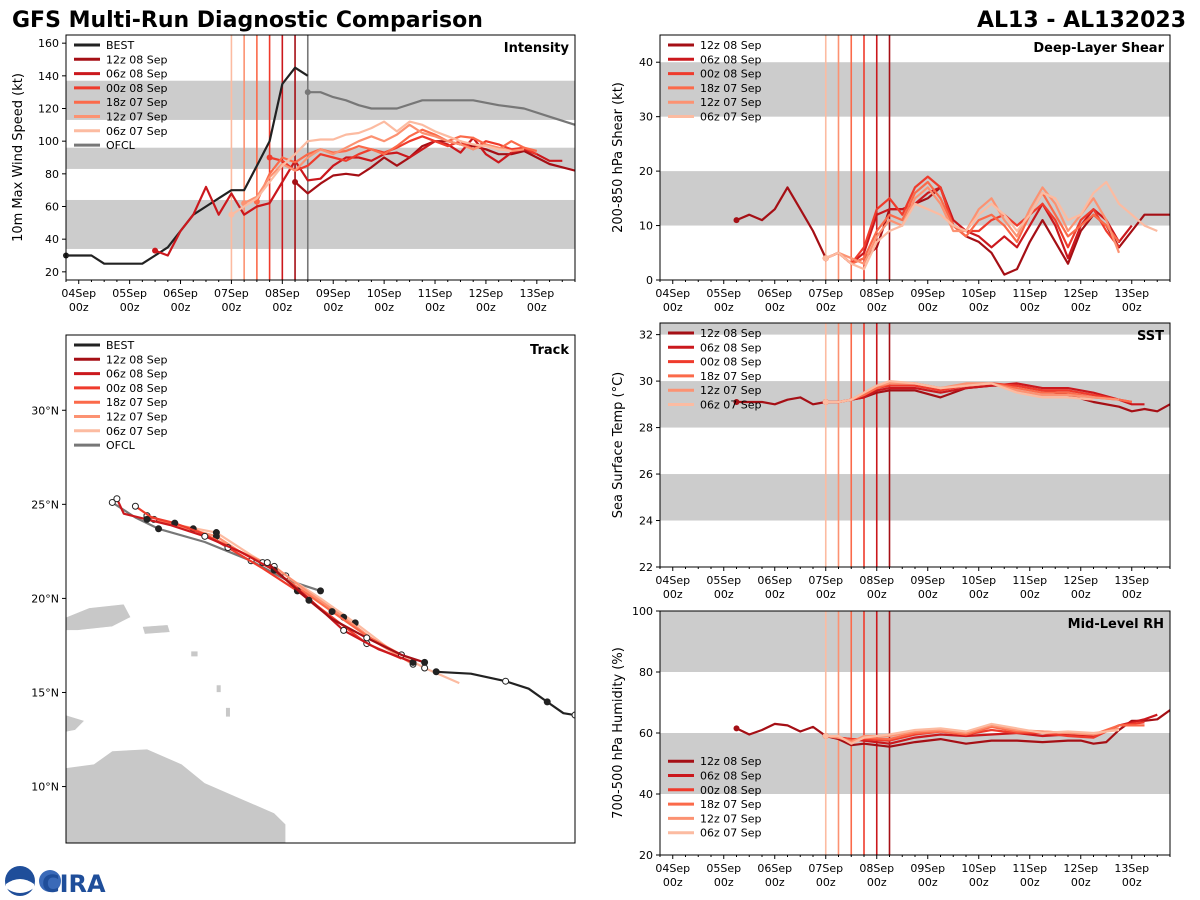 The image size is (1200, 900). I want to click on y-tick-label: 30, so click(646, 381).